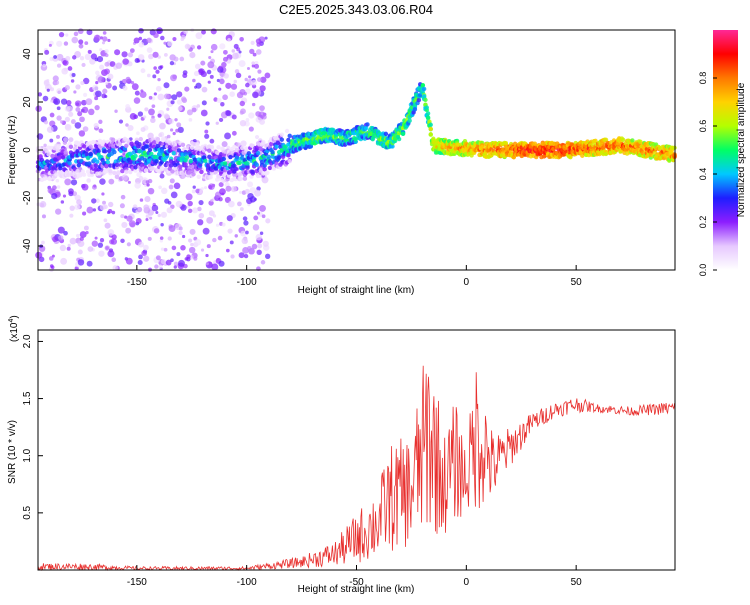  What do you see at coordinates (27, 245) in the screenshot?
I see `y-tick-label: -40` at bounding box center [27, 245].